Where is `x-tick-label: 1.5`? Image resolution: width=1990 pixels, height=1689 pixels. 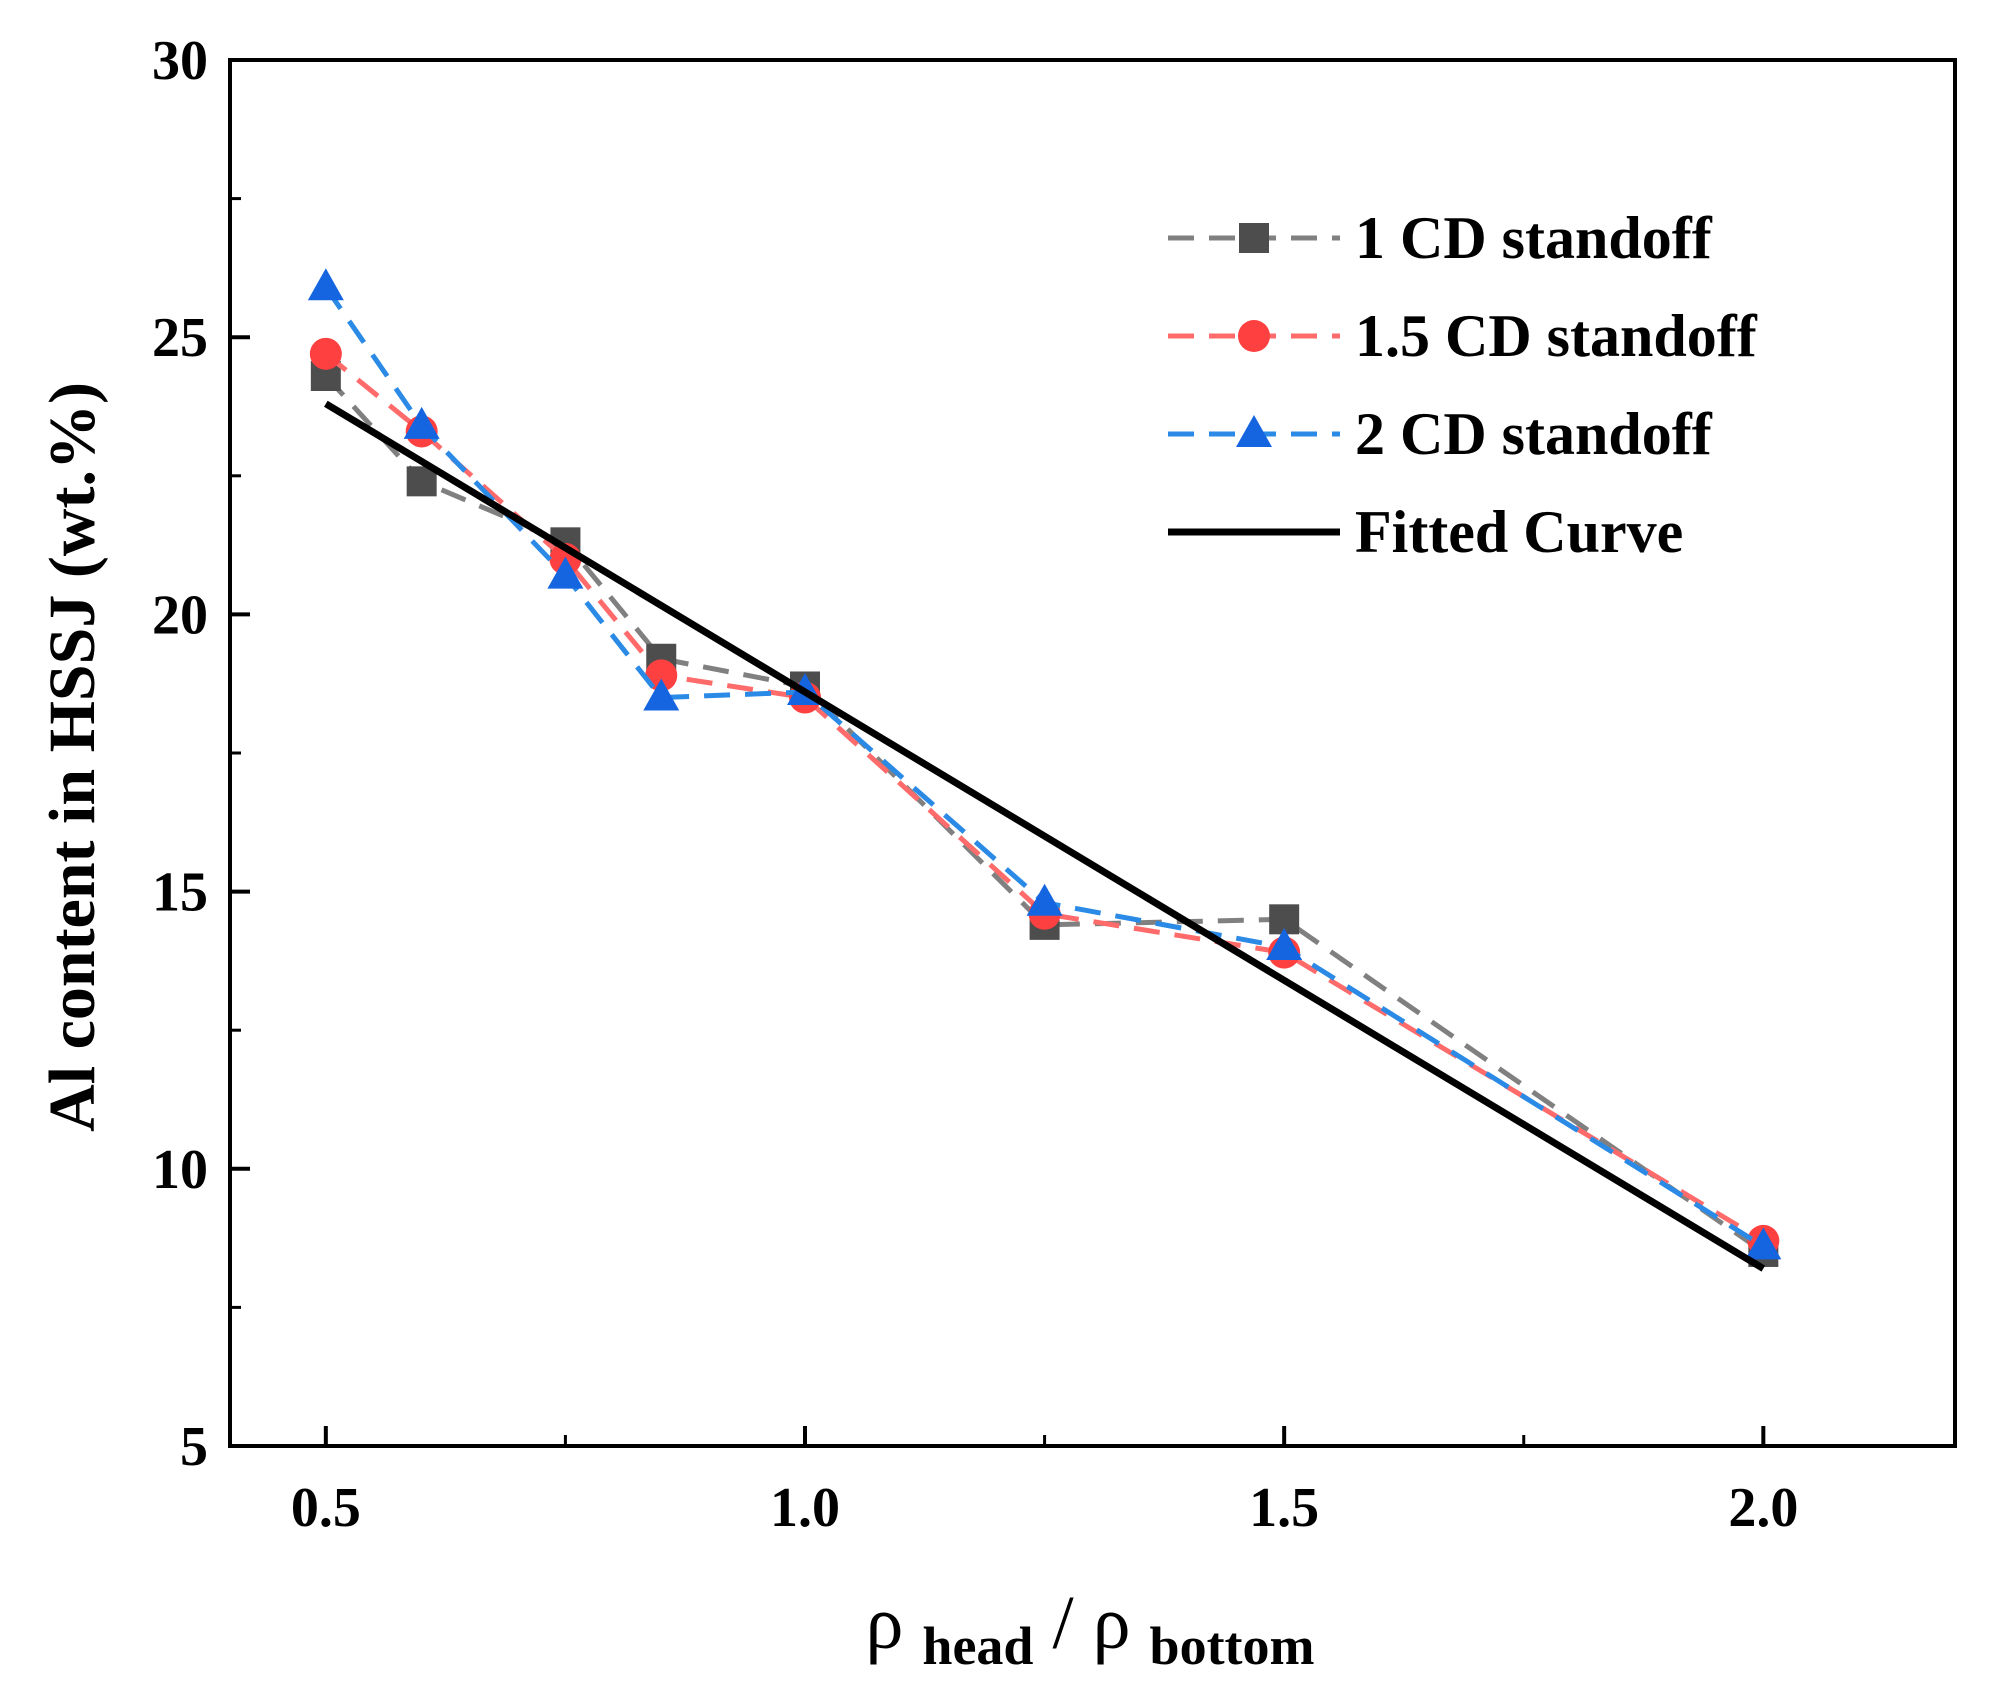
x-tick-label: 1.5 is located at coordinates (1284, 1508).